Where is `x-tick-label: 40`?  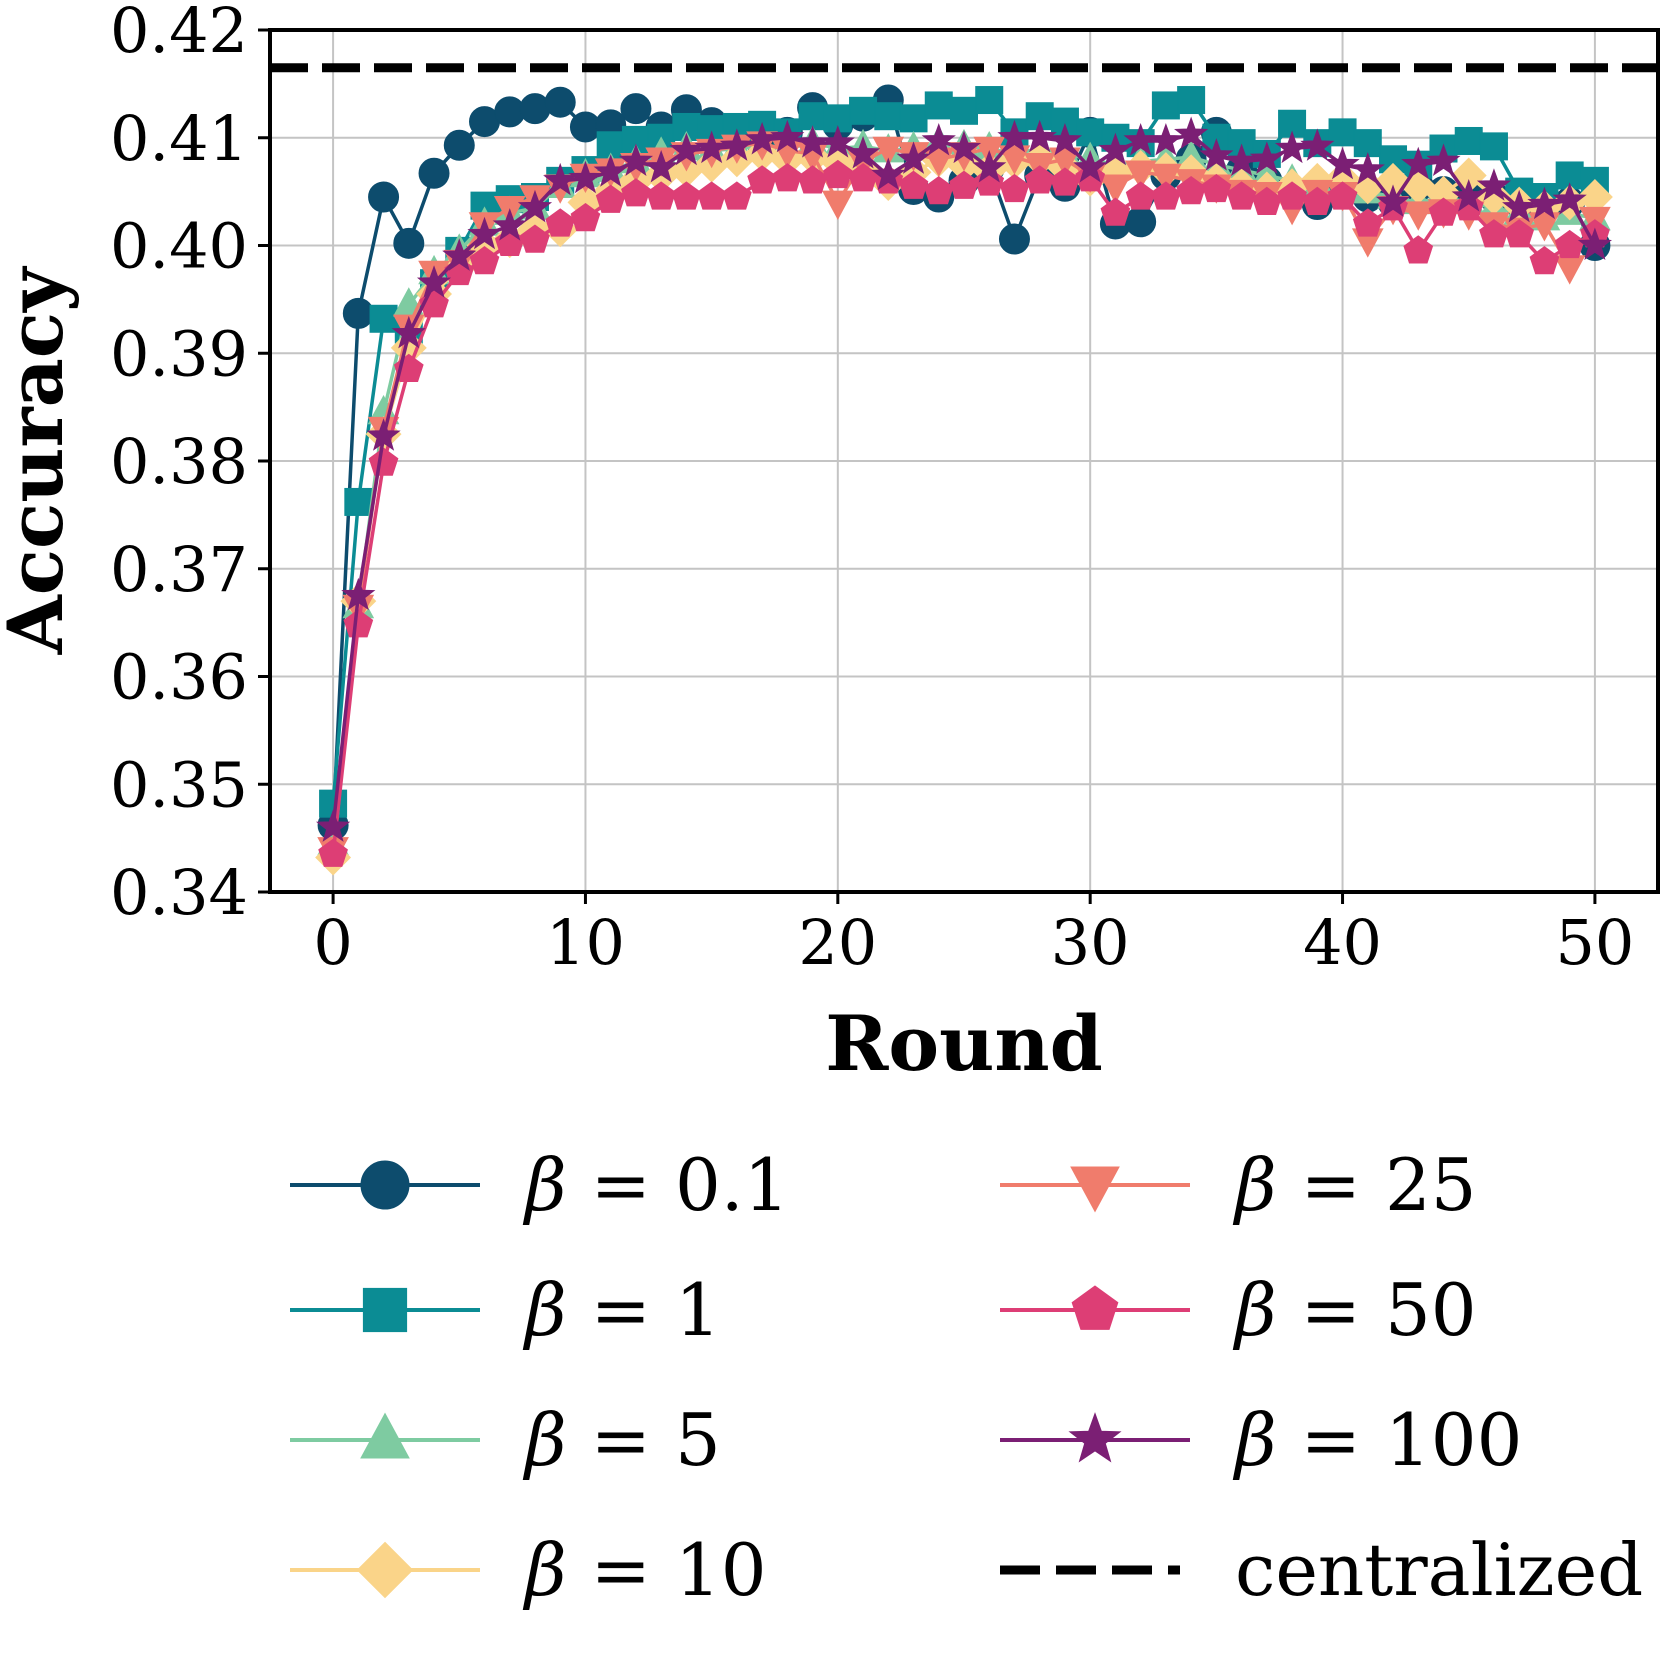 x-tick-label: 40 is located at coordinates (1342, 942).